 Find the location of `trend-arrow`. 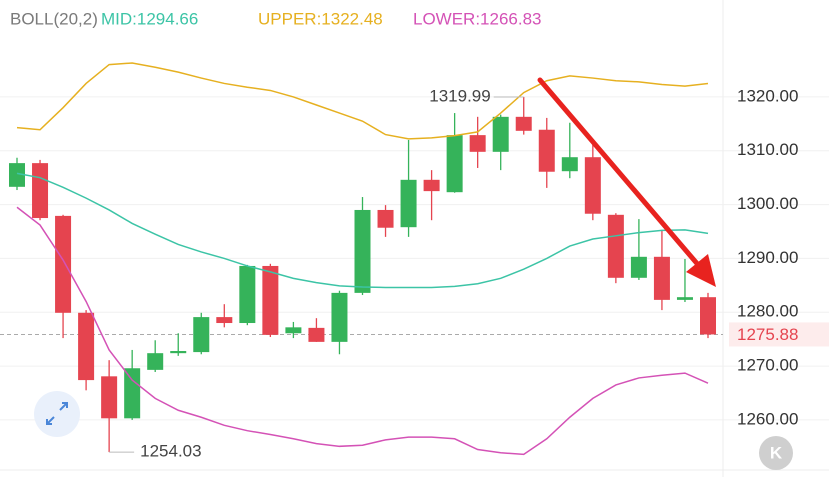

trend-arrow is located at coordinates (626, 182).